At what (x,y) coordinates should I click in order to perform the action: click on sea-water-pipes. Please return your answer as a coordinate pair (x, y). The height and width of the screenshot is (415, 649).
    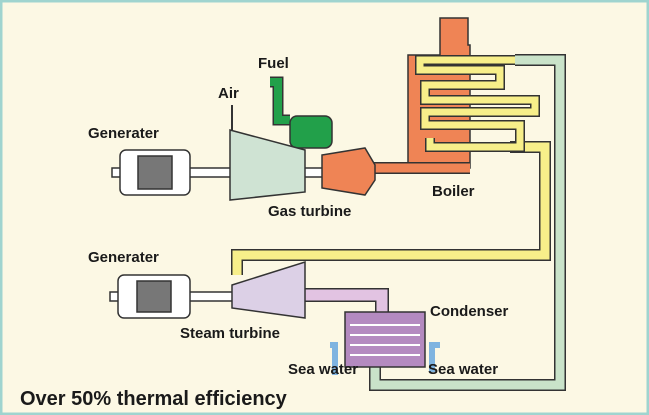
    Looking at the image, I should click on (385, 358).